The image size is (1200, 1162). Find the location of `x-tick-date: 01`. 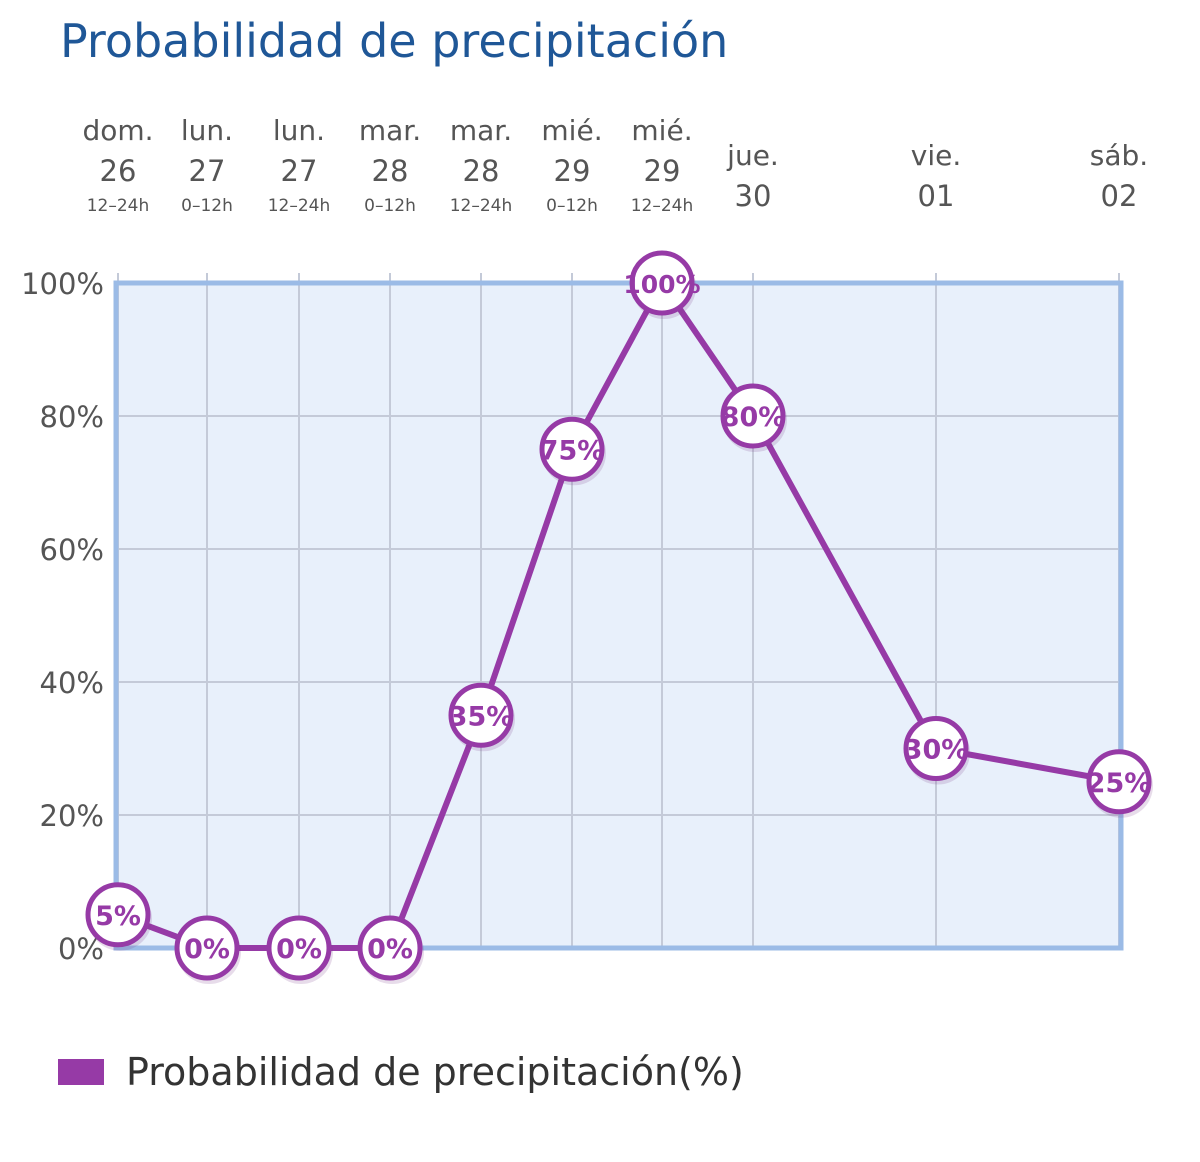

x-tick-date: 01 is located at coordinates (936, 196).